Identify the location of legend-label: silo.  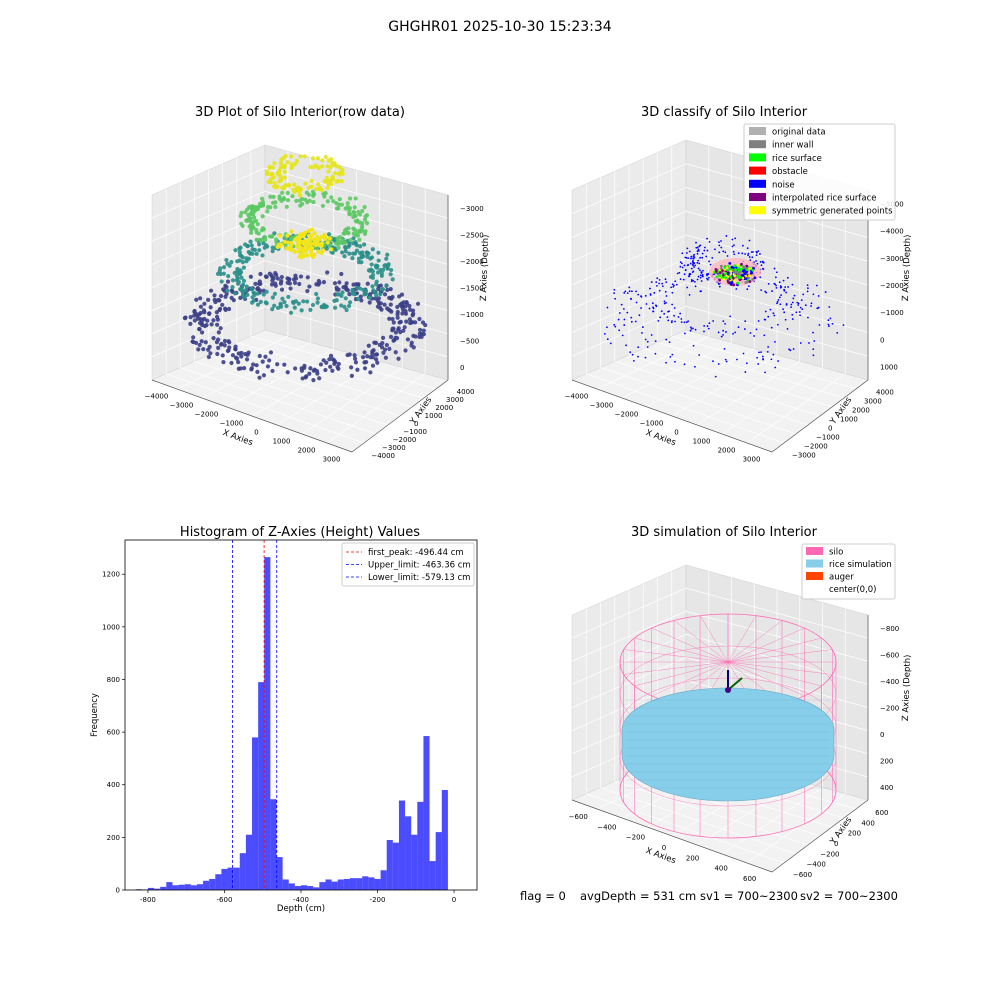
(836, 553).